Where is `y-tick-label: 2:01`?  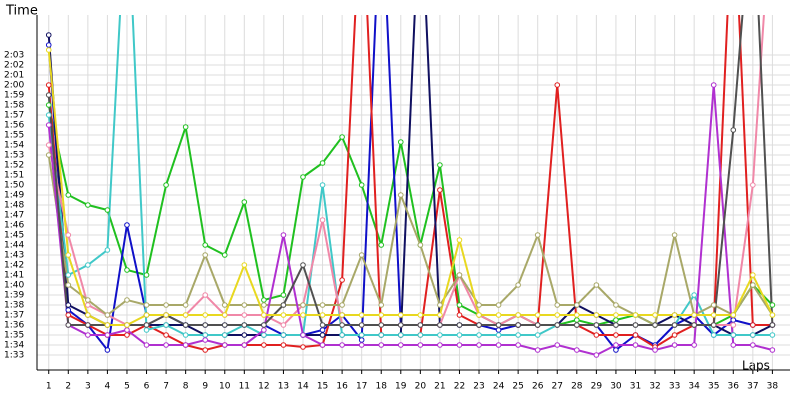
y-tick-label: 2:01 is located at coordinates (14, 76).